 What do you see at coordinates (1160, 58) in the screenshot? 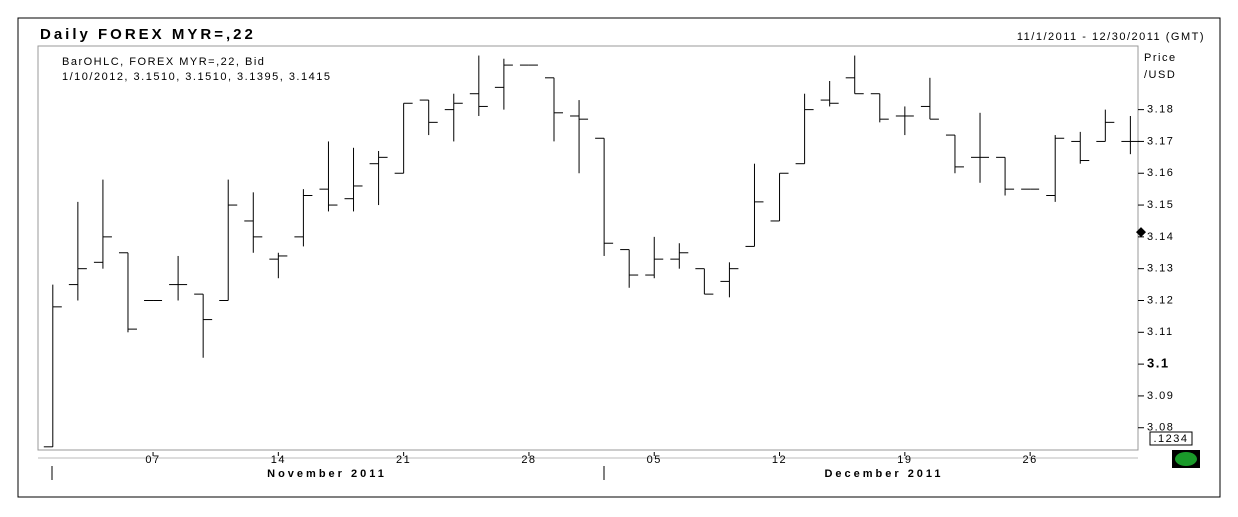
I see `y-axis-label: Price` at bounding box center [1160, 58].